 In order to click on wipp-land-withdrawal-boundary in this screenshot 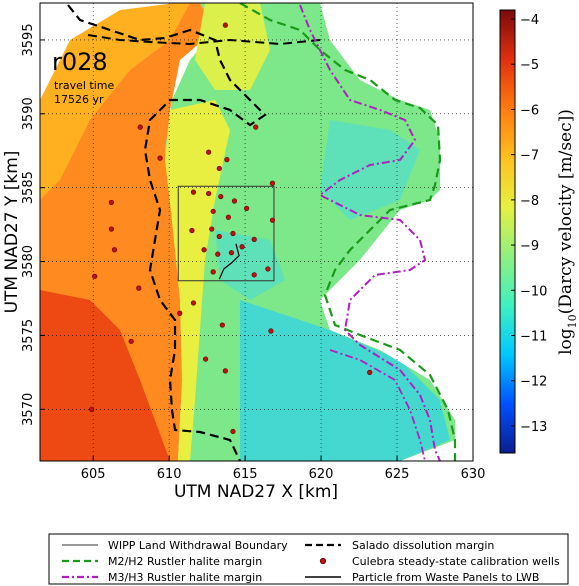, I will do `click(226, 233)`.